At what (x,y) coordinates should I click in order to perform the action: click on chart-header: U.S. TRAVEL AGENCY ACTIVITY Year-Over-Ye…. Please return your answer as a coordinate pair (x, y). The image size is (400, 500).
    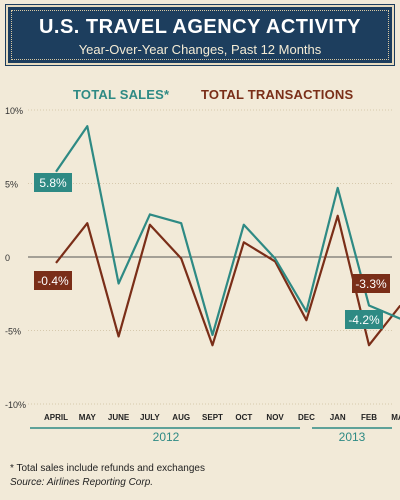
    Looking at the image, I should click on (200, 35).